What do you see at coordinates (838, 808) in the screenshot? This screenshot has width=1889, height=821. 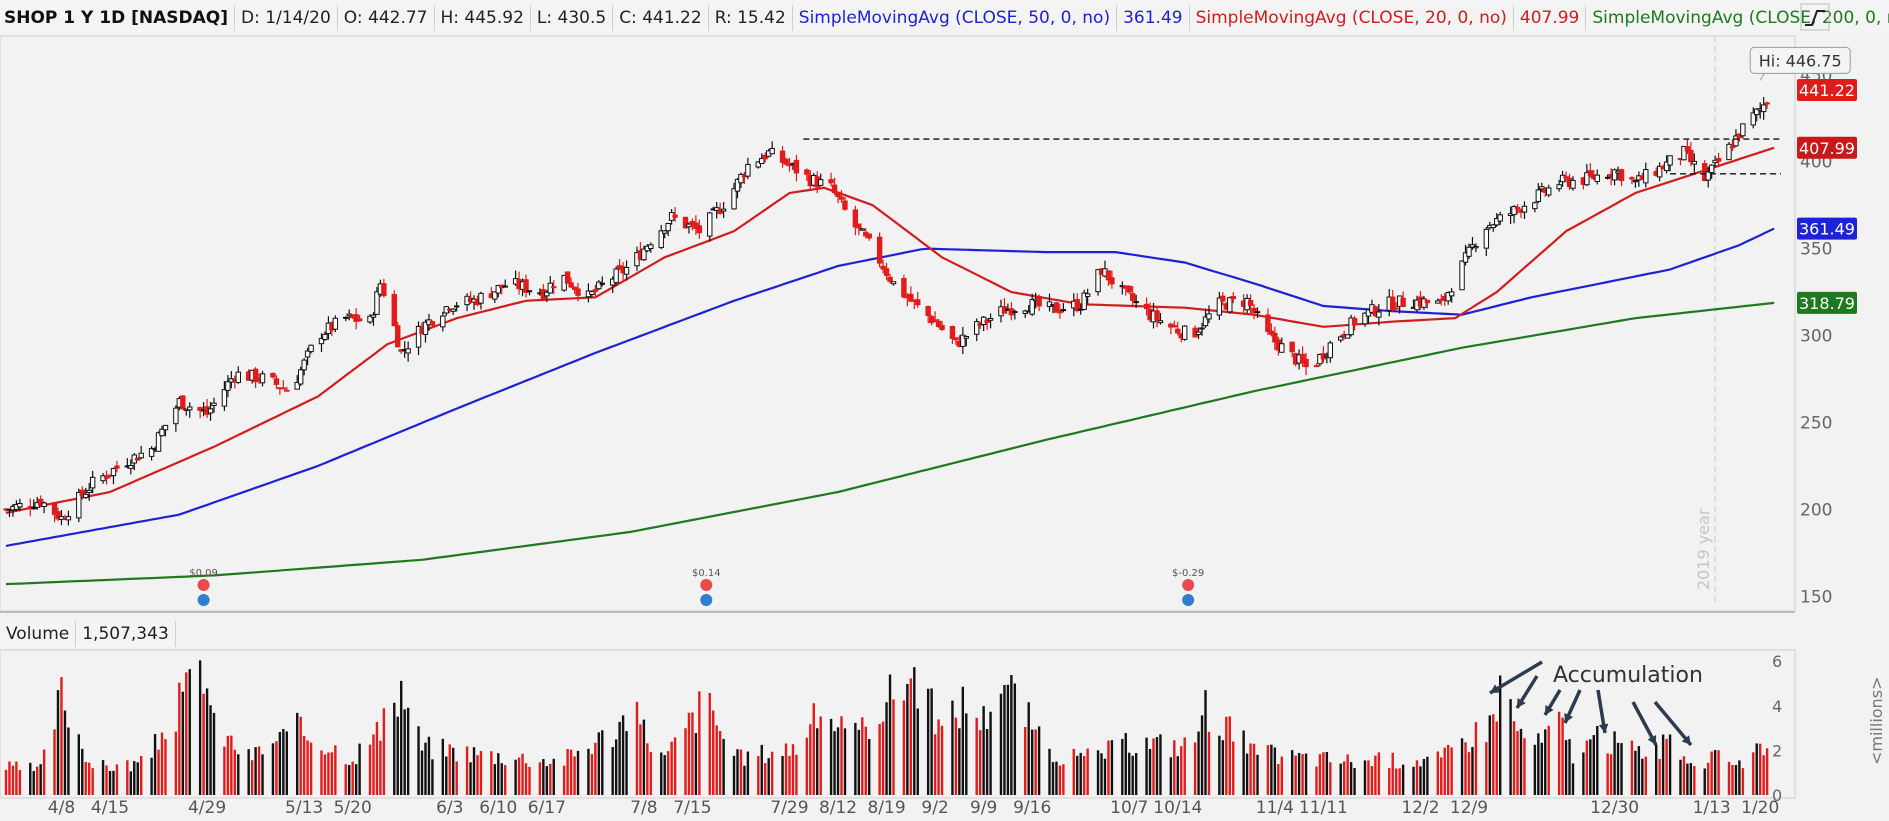 I see `x-tick-label: 8/12` at bounding box center [838, 808].